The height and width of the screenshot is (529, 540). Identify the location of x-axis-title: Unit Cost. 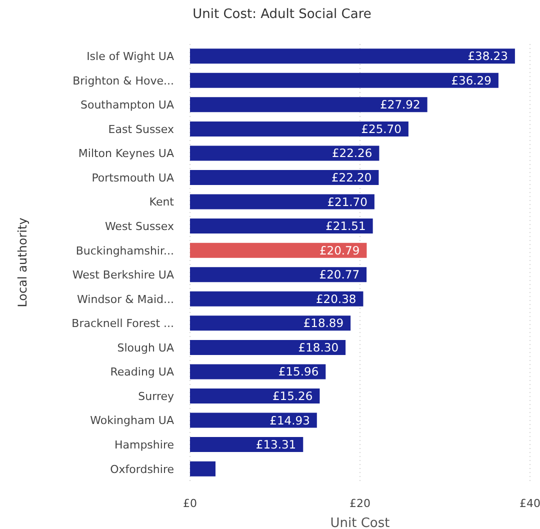
(360, 522).